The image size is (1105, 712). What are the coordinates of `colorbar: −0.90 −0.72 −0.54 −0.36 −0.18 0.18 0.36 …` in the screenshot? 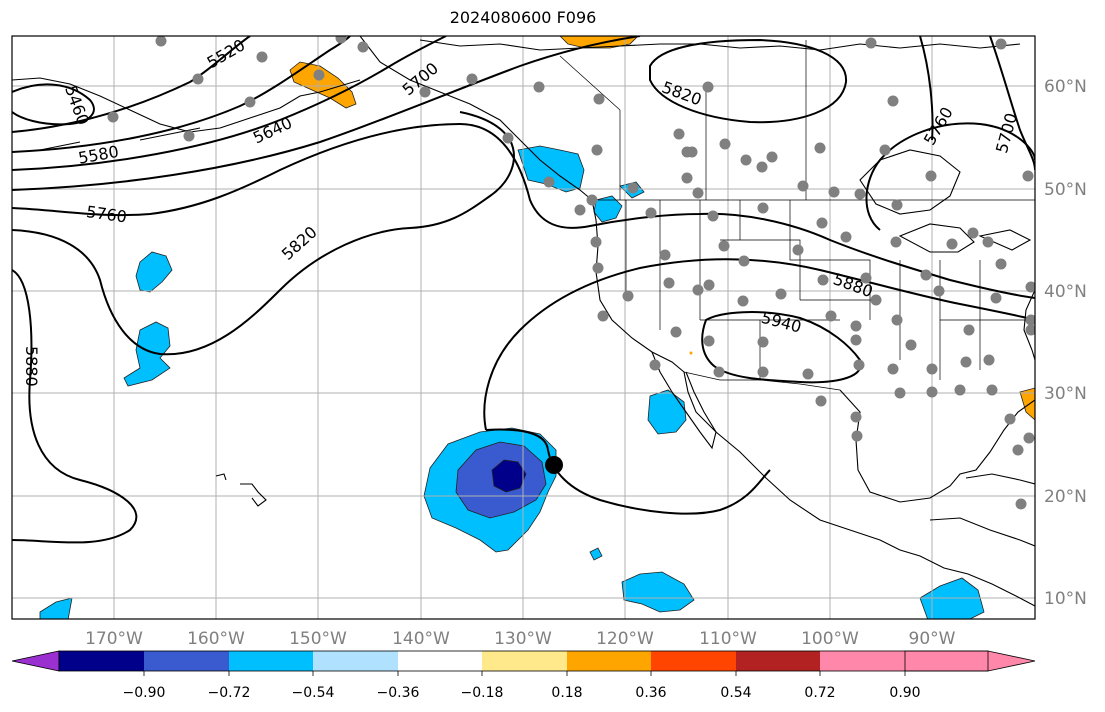 It's located at (523, 675).